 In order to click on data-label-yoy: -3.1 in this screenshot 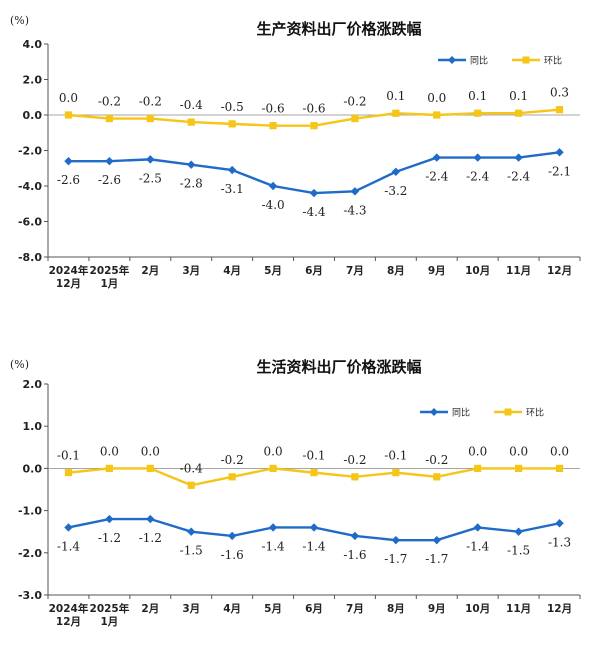, I will do `click(232, 189)`.